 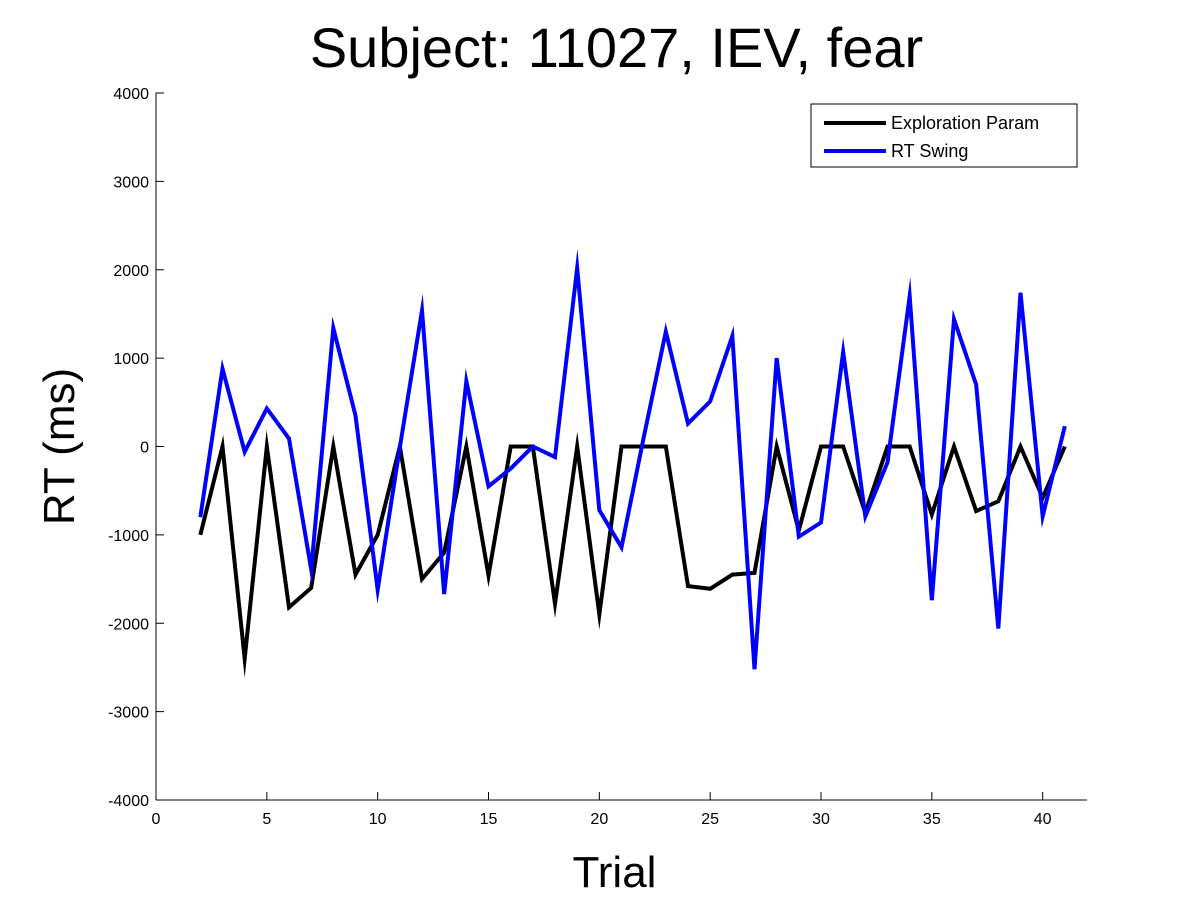 I want to click on y-tick-label: -4000, so click(x=128, y=801).